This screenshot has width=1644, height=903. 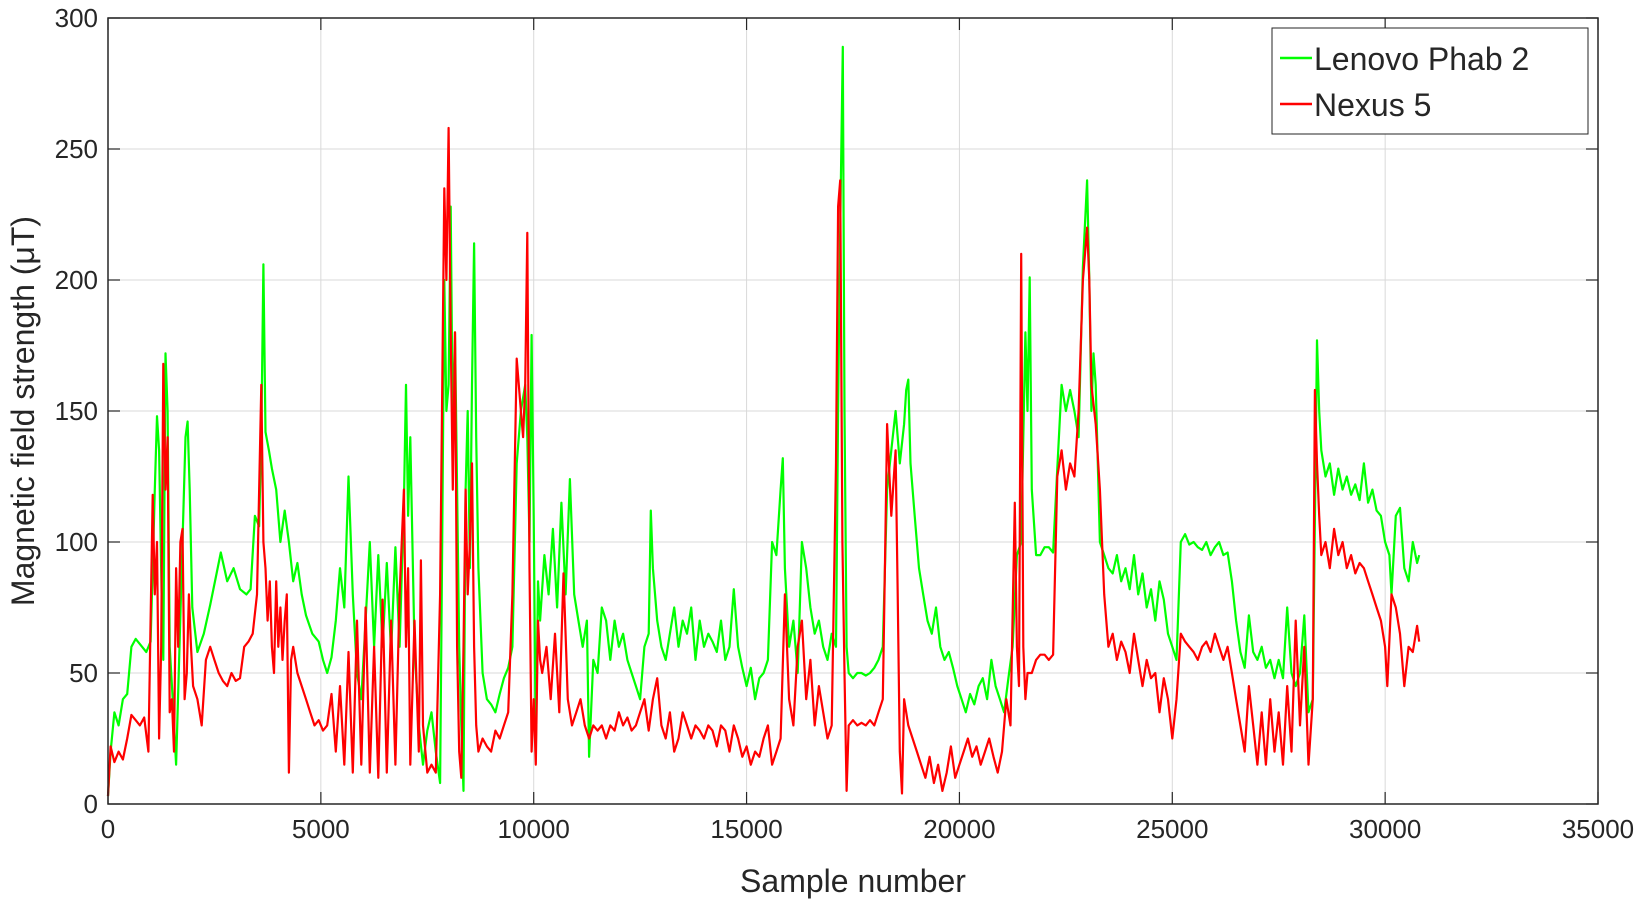 I want to click on legend-label-lenovo: Lenovo Phab 2, so click(x=1421, y=59).